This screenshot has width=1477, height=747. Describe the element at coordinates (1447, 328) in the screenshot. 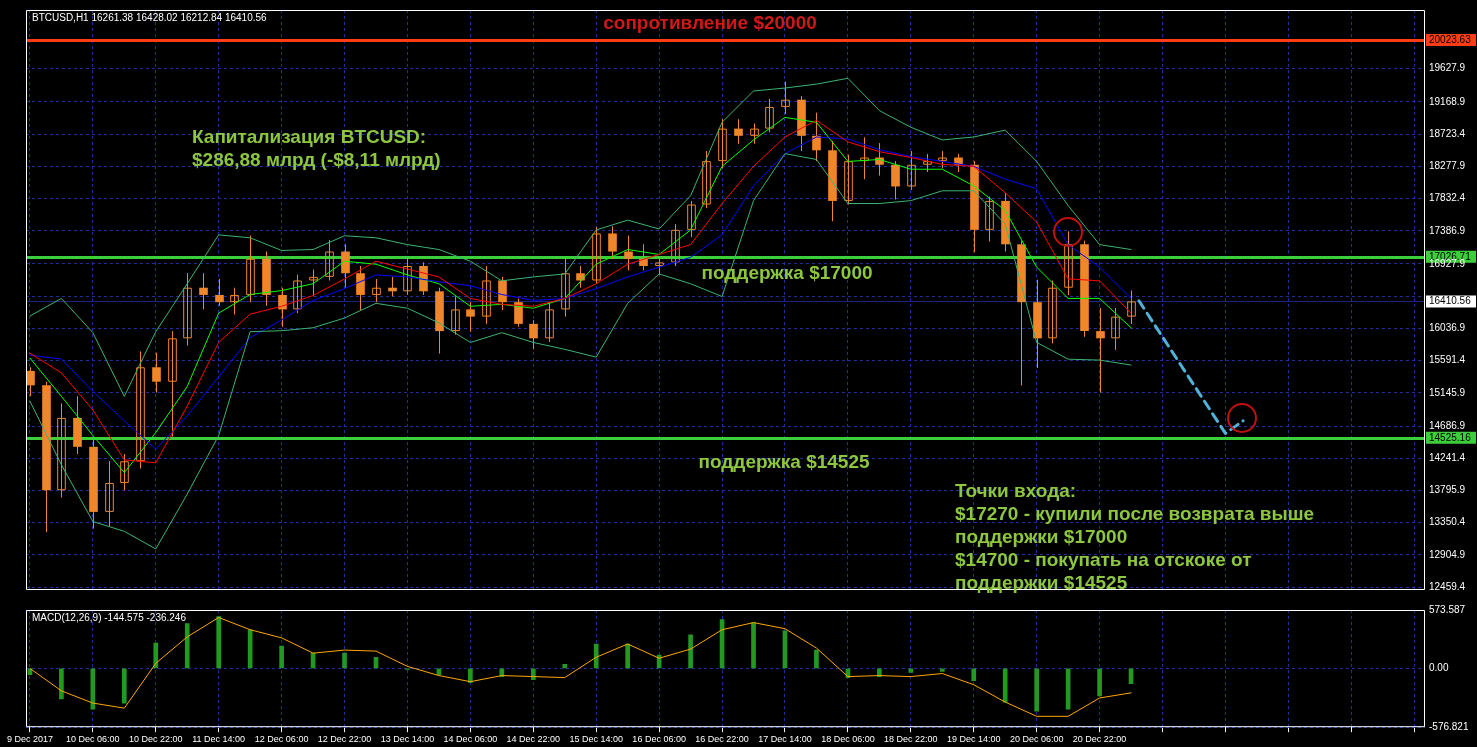

I see `y-tick-label: 16036.9` at that location.